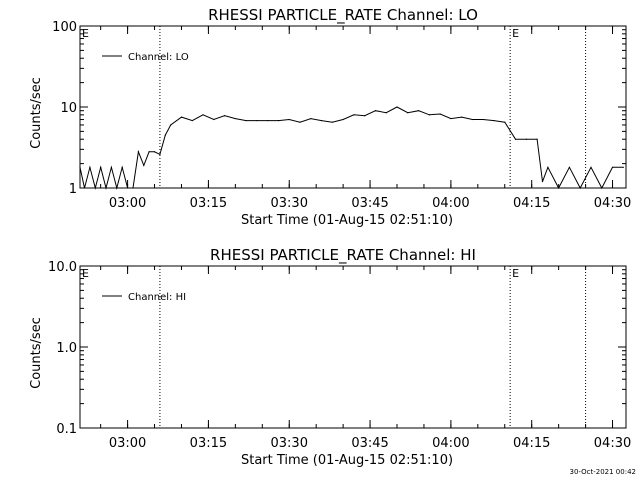 The height and width of the screenshot is (480, 640). I want to click on panel-1-legend-label: Channel: LO, so click(158, 57).